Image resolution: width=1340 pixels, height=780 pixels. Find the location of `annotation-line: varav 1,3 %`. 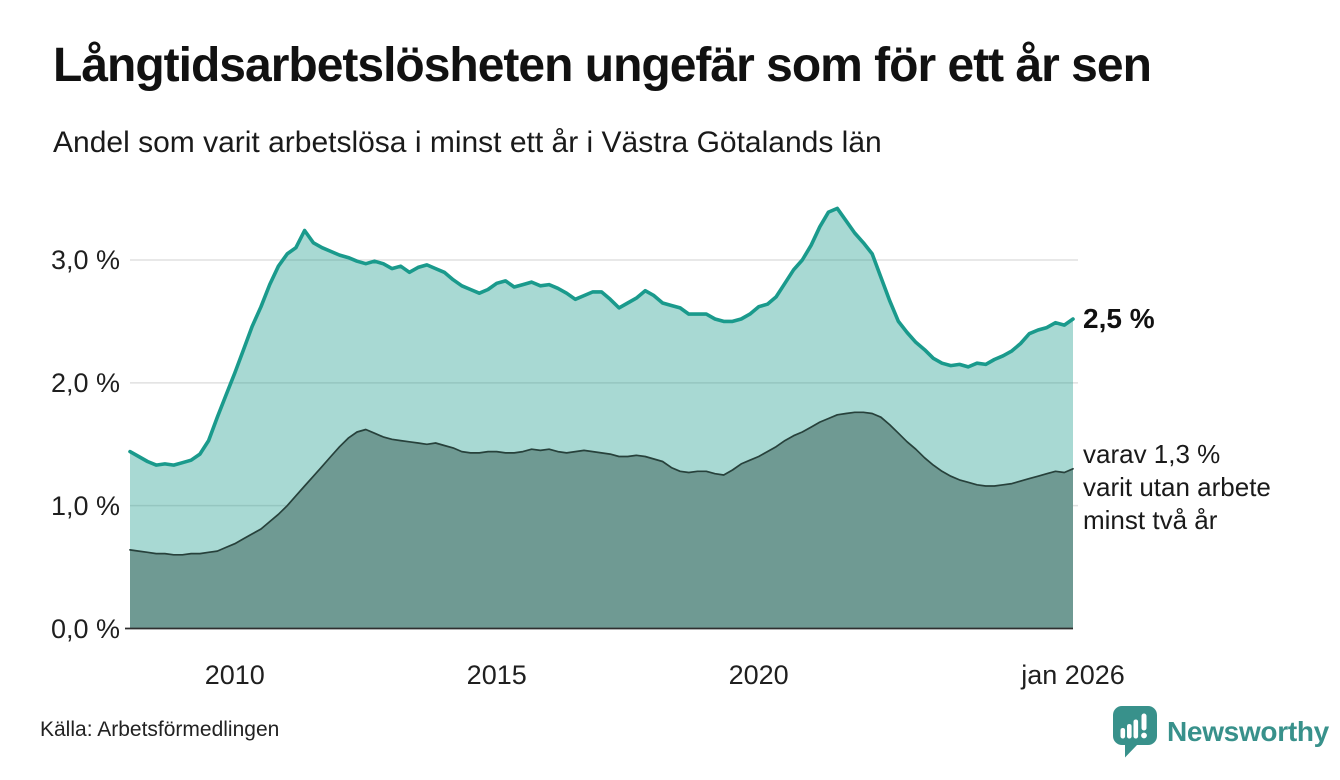

annotation-line: varav 1,3 % is located at coordinates (1152, 454).